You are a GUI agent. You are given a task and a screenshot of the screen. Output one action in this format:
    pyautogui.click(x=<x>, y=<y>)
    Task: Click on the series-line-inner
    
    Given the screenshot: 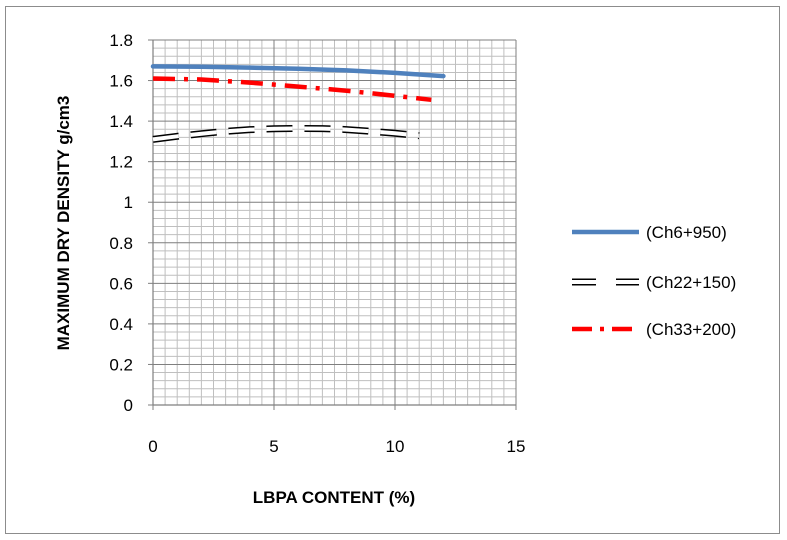 What is the action you would take?
    pyautogui.click(x=286, y=134)
    